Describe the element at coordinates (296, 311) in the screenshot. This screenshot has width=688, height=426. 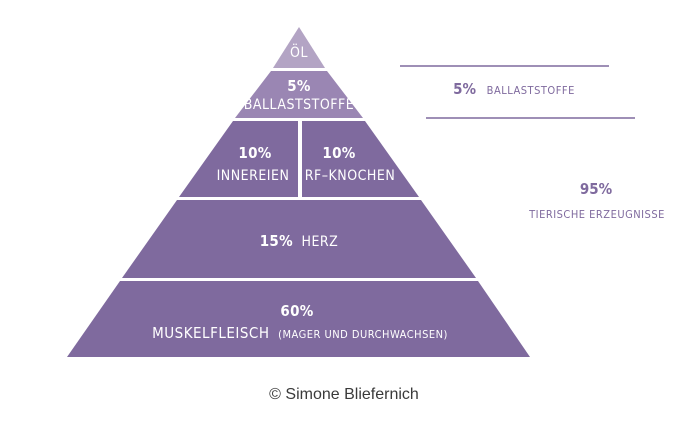
I see `level-muskel-percent: 60%` at that location.